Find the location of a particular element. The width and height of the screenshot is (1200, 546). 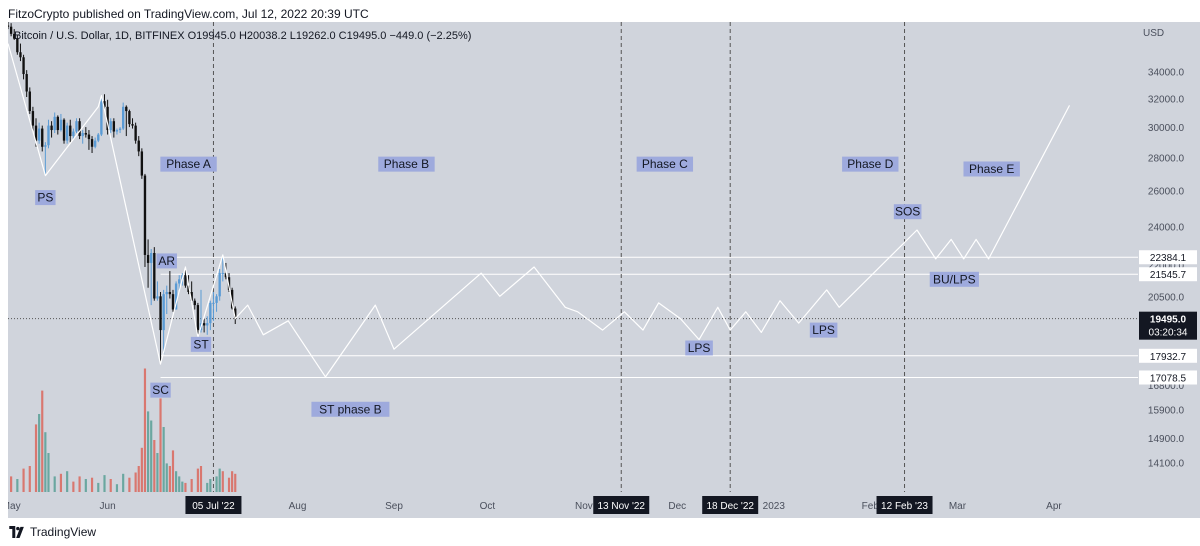

annotation-label: SOS is located at coordinates (907, 212).